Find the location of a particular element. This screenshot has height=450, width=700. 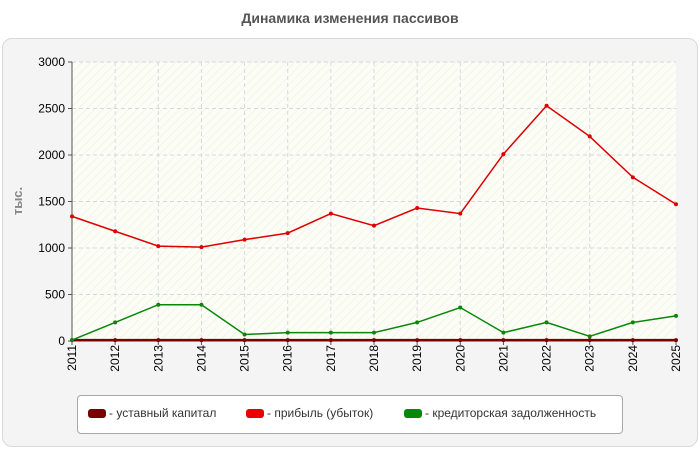

chart-title: Динамика изменения пассивов is located at coordinates (350, 18).